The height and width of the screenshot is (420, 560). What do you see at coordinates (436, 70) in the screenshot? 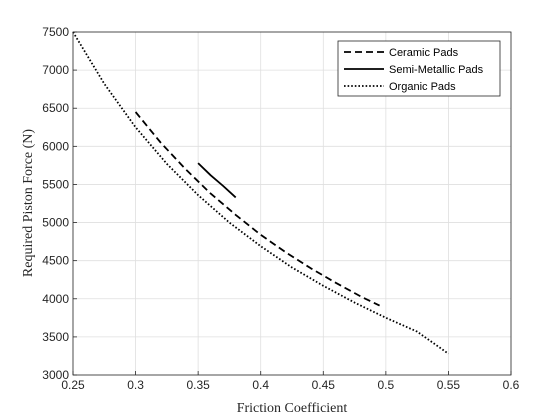
I see `legend-label-semi-metallic: Semi-Metallic Pads` at bounding box center [436, 70].